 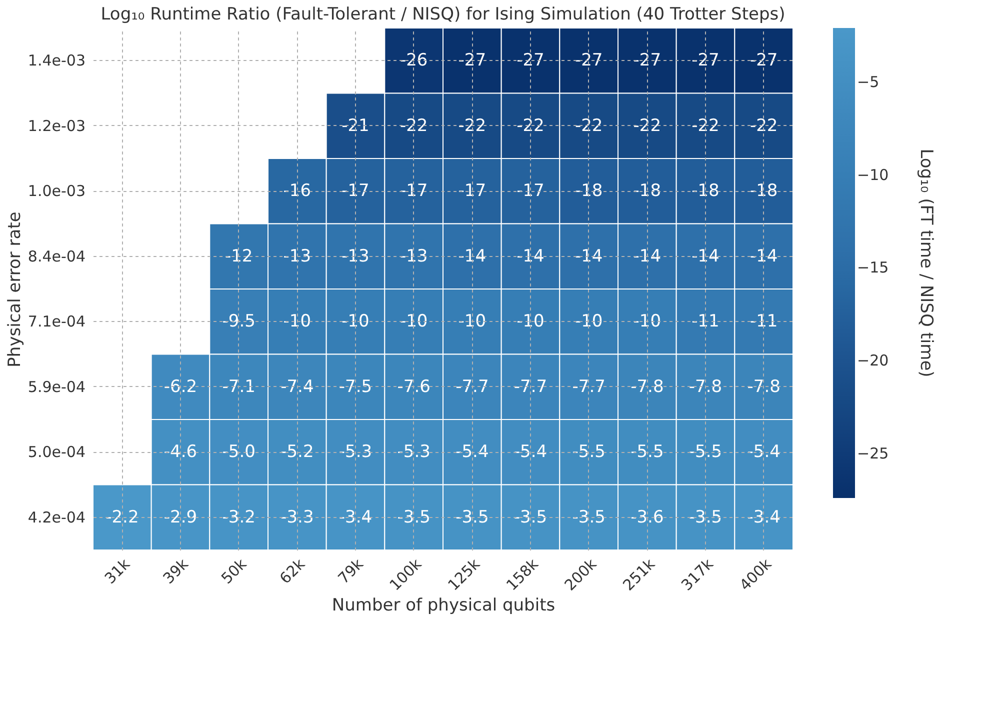 What do you see at coordinates (57, 452) in the screenshot?
I see `y-tick-label: 5.0e-04` at bounding box center [57, 452].